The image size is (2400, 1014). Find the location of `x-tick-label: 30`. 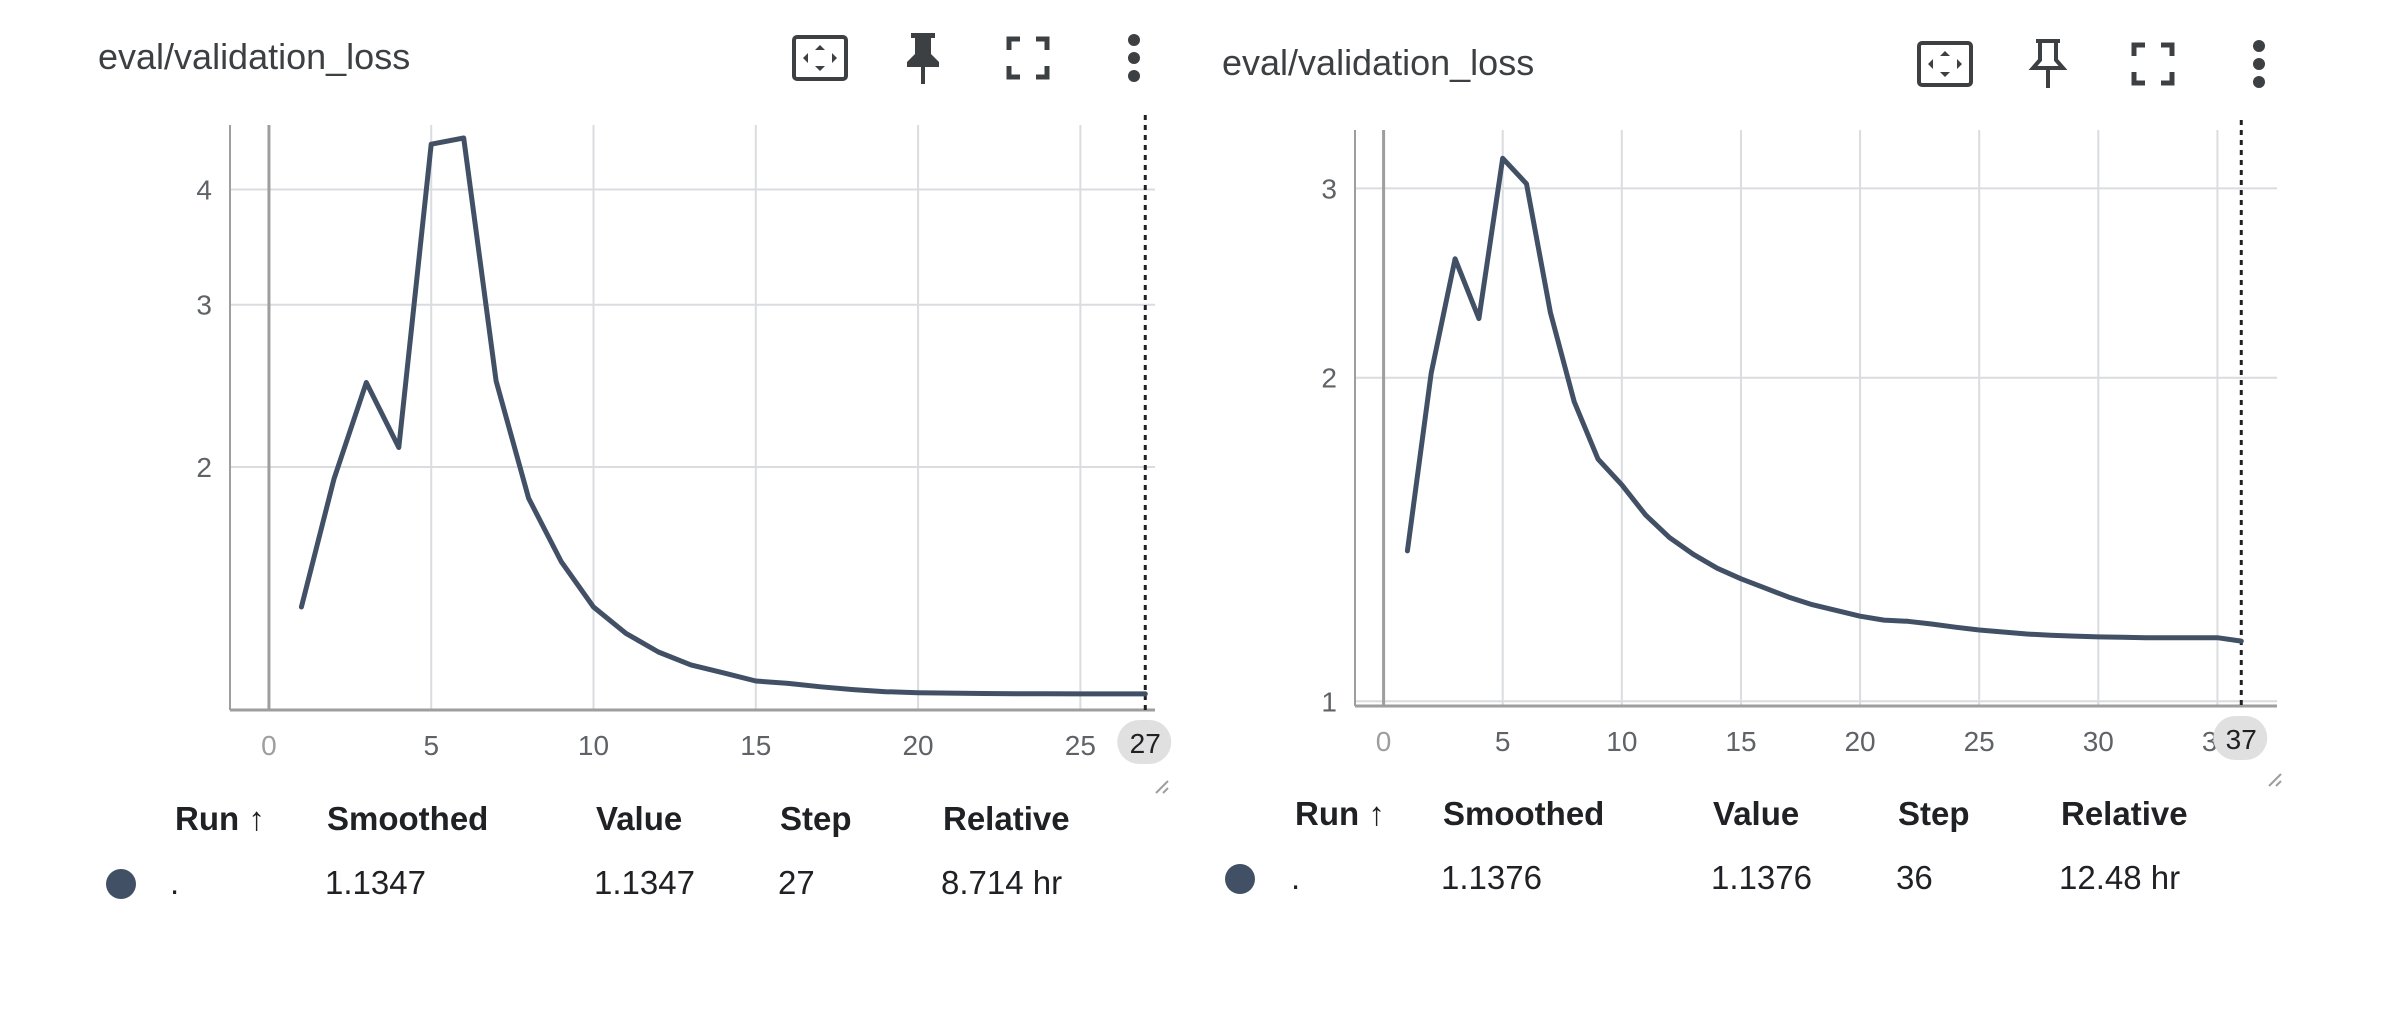

x-tick-label: 30 is located at coordinates (2098, 741).